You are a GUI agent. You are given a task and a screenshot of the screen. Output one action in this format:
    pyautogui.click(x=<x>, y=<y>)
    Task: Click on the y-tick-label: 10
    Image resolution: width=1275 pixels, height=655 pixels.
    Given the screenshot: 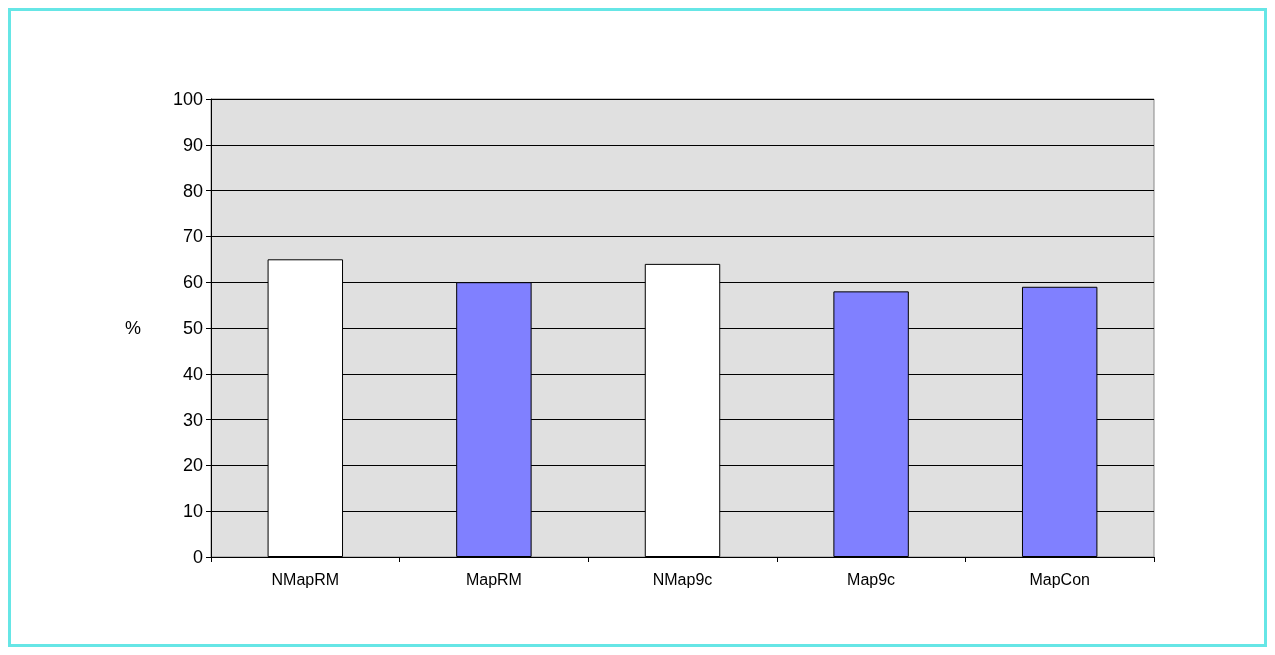 What is the action you would take?
    pyautogui.click(x=192, y=511)
    